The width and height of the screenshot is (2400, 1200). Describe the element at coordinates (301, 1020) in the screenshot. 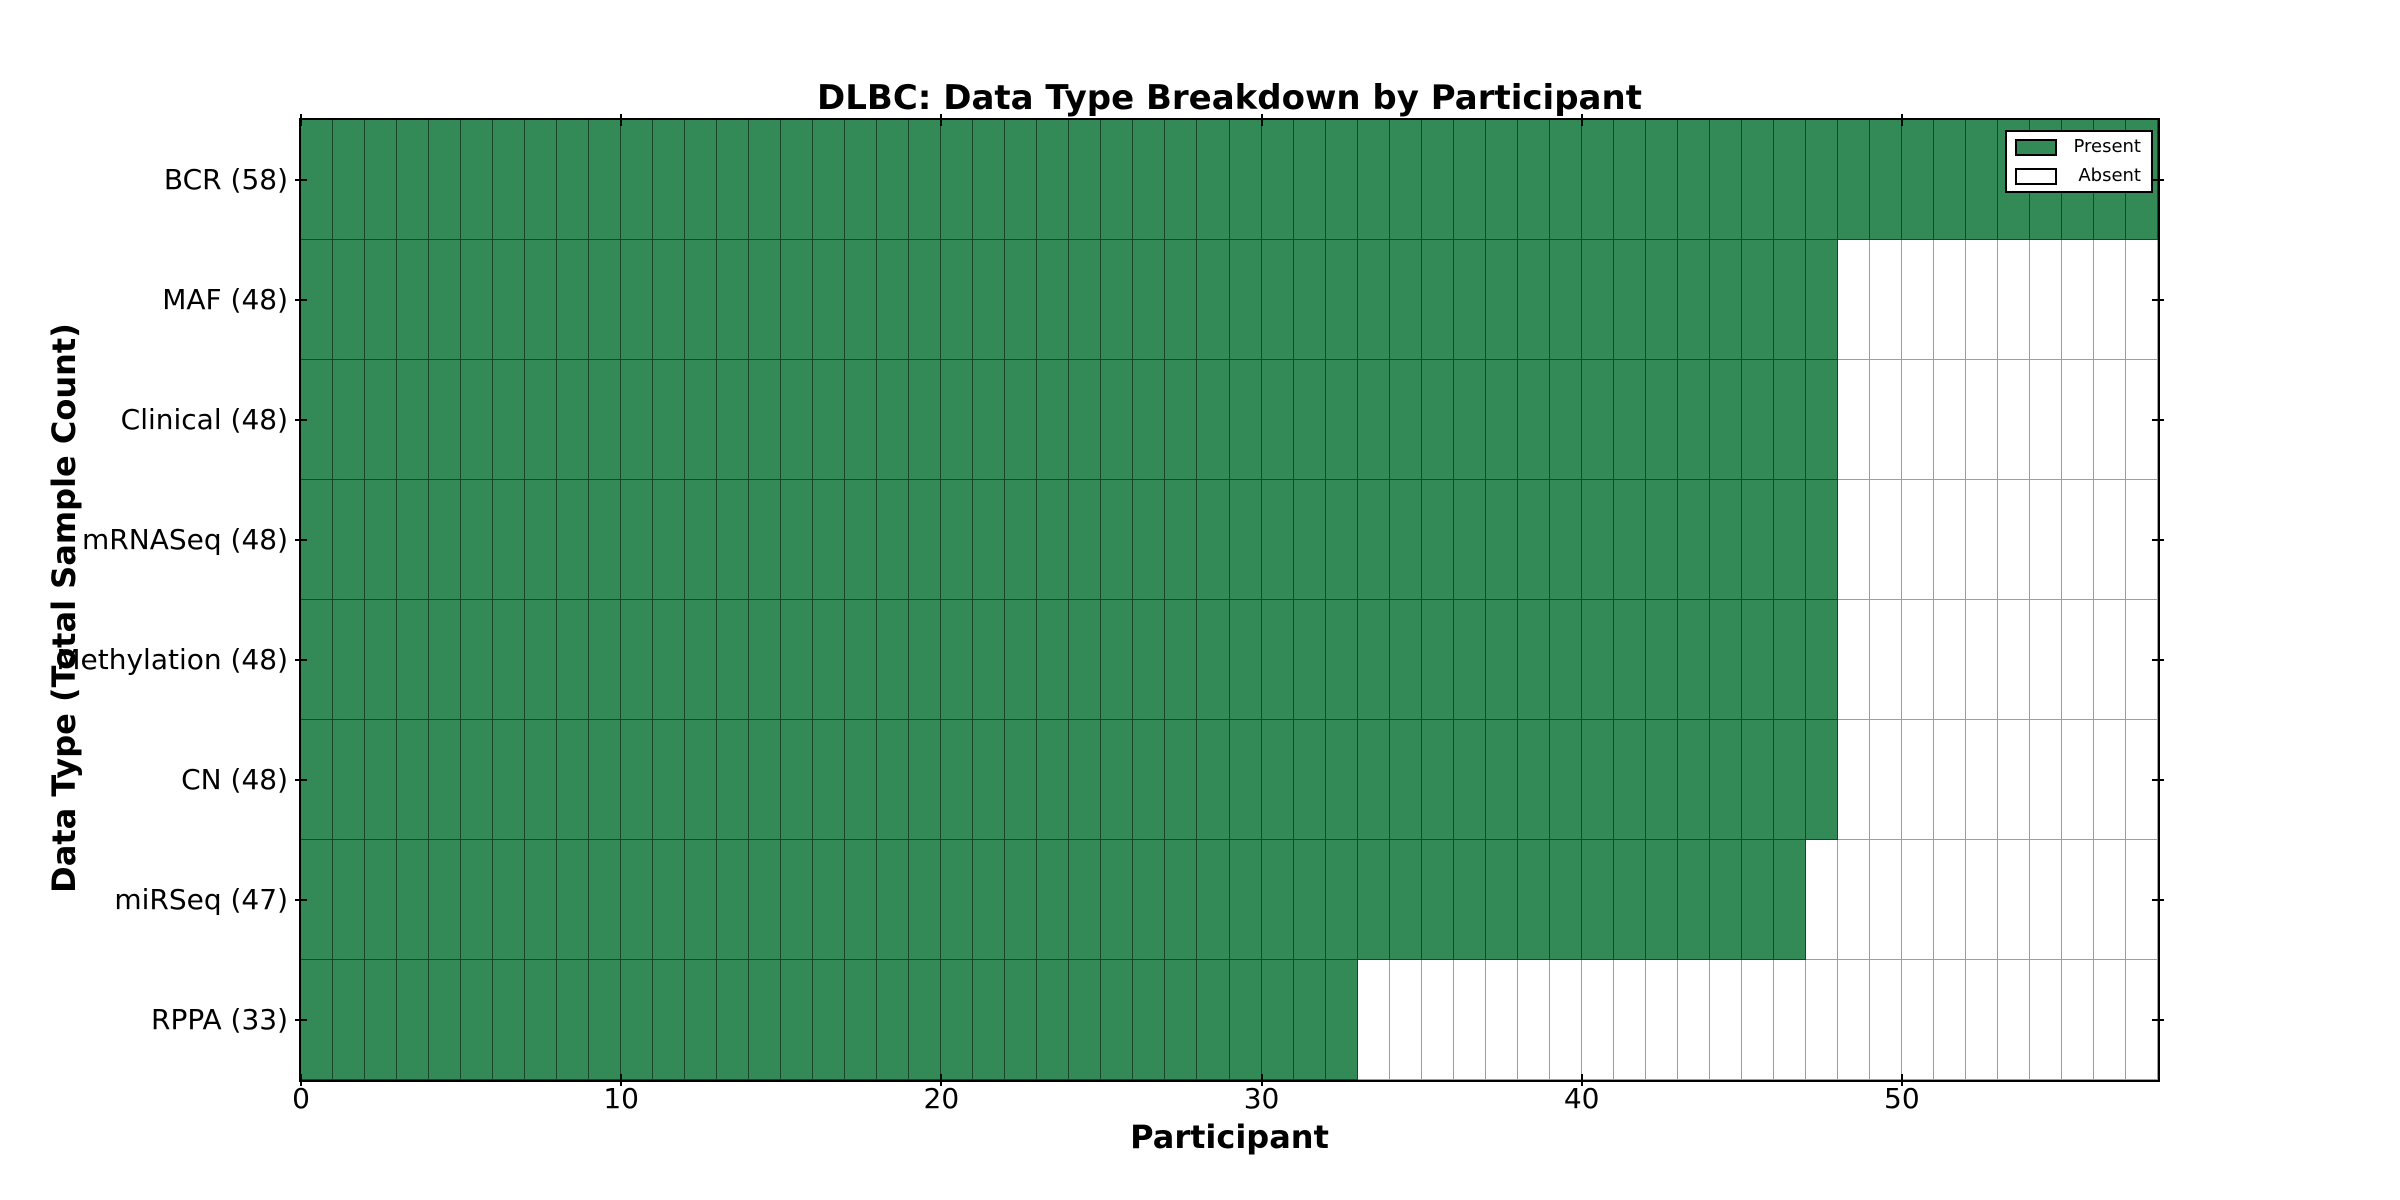

I see `y-tick-mark` at that location.